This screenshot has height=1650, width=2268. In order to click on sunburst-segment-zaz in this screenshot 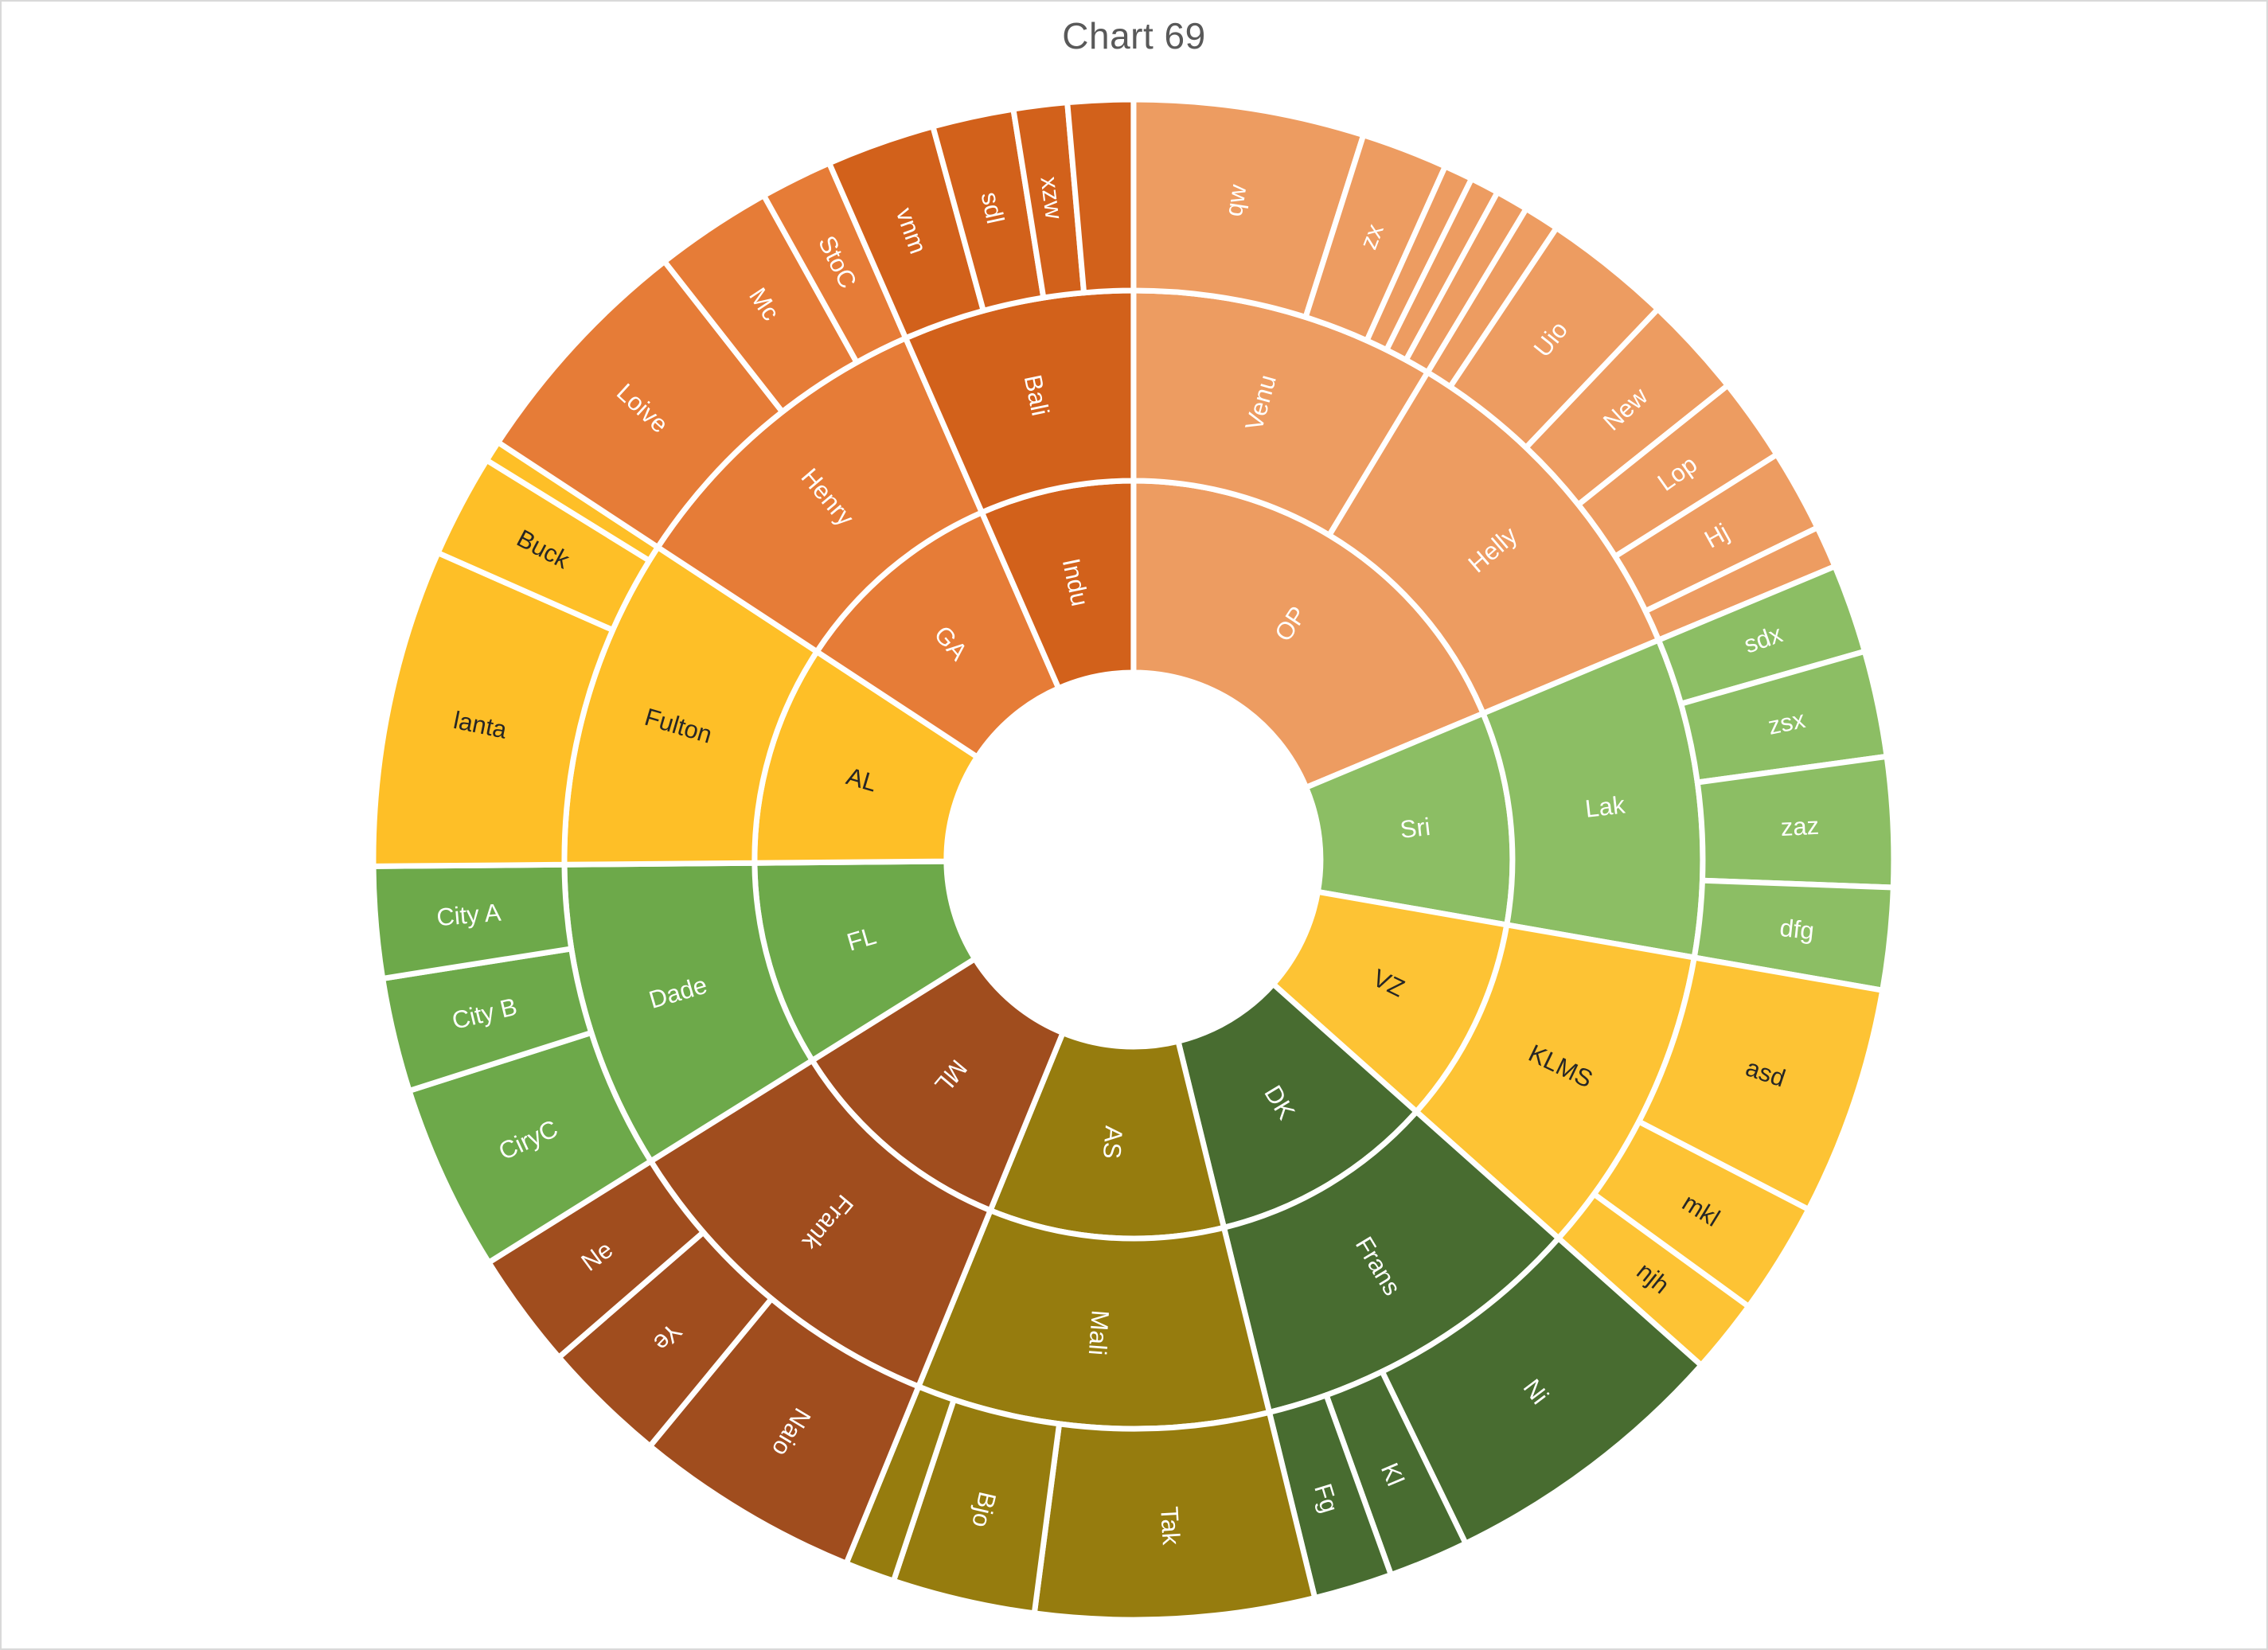, I will do `click(1796, 822)`.